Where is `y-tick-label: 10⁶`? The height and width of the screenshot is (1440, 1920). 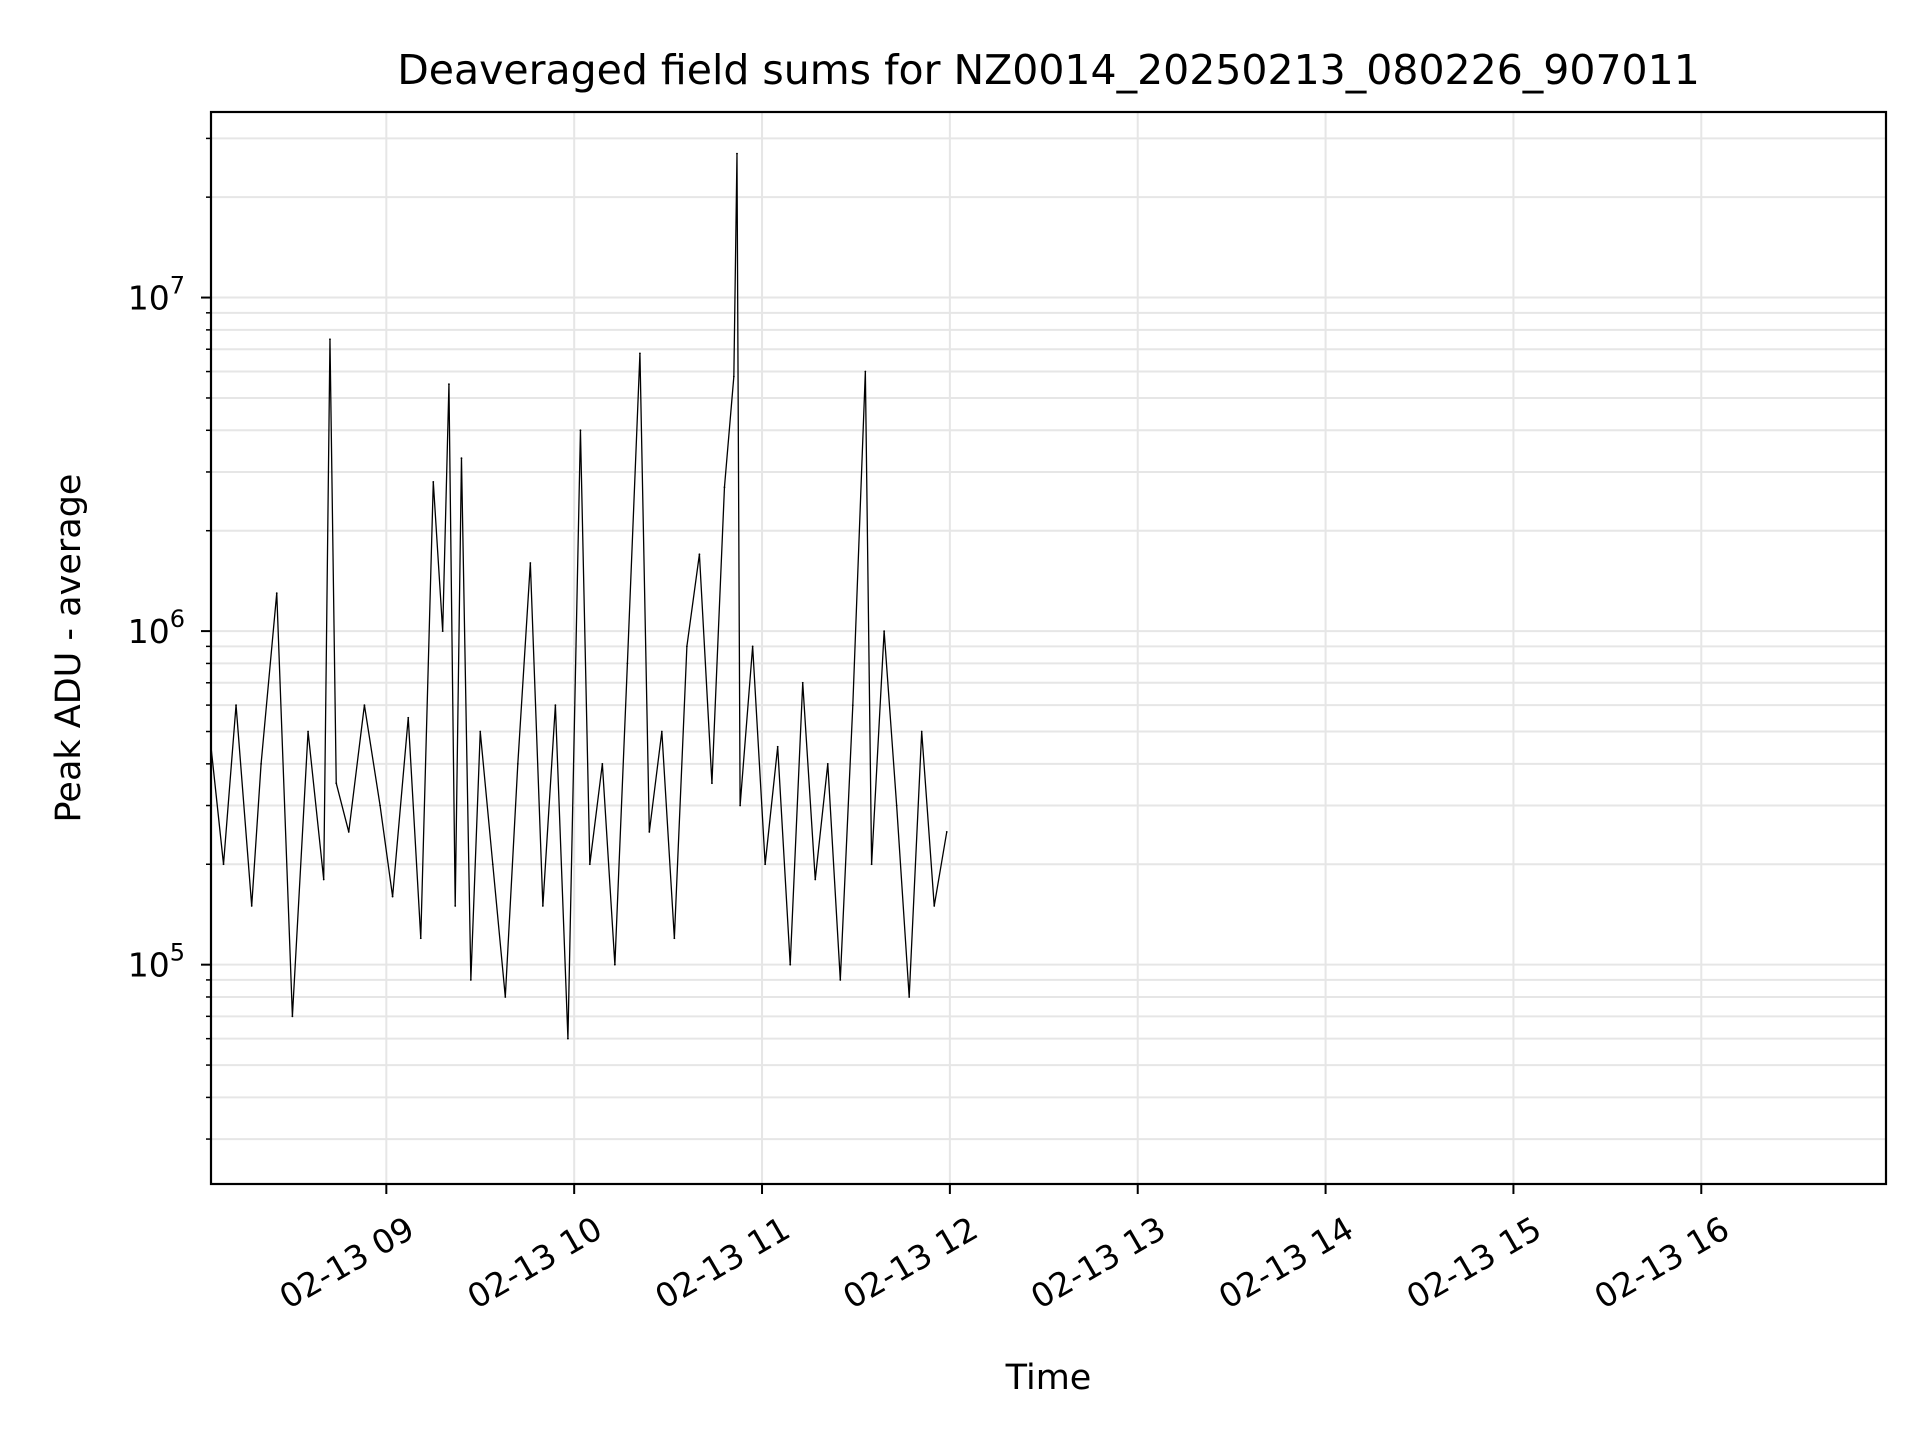
y-tick-label: 10⁶ is located at coordinates (156, 628).